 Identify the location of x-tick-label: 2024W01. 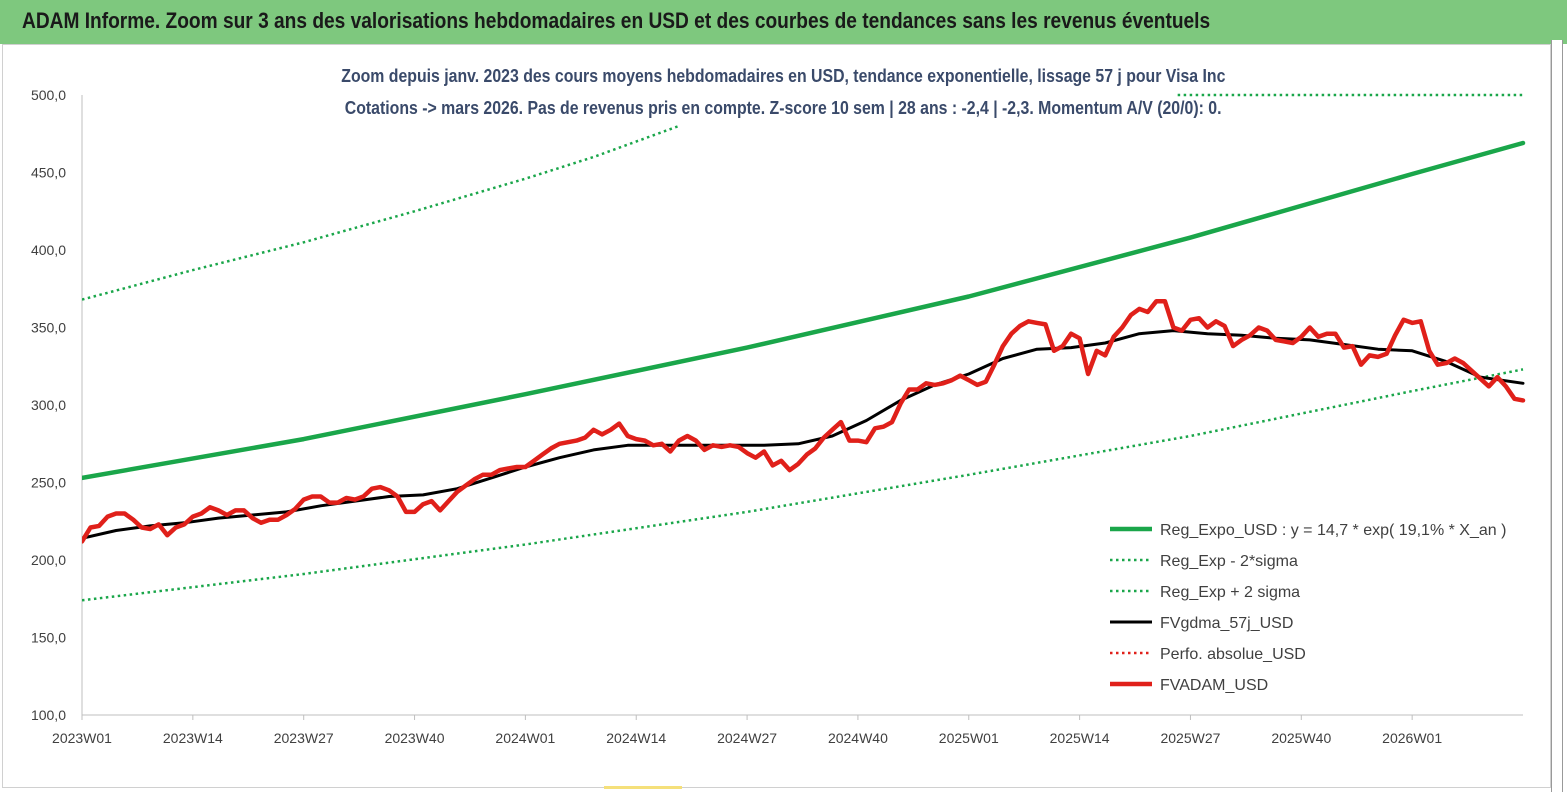
(525, 738).